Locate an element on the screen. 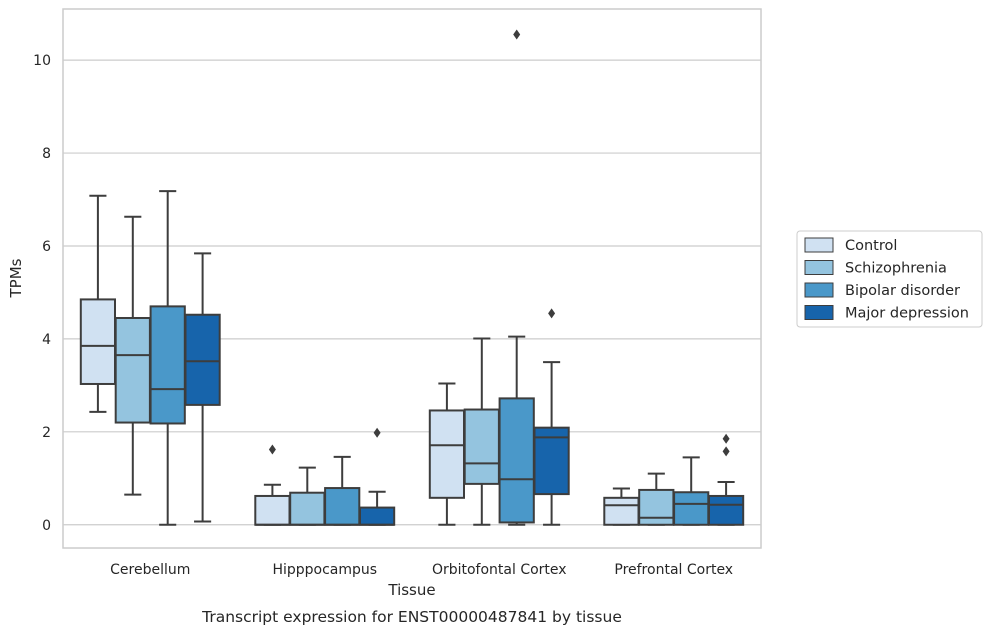 The image size is (992, 634). legend-label: Schizophrenia is located at coordinates (896, 269).